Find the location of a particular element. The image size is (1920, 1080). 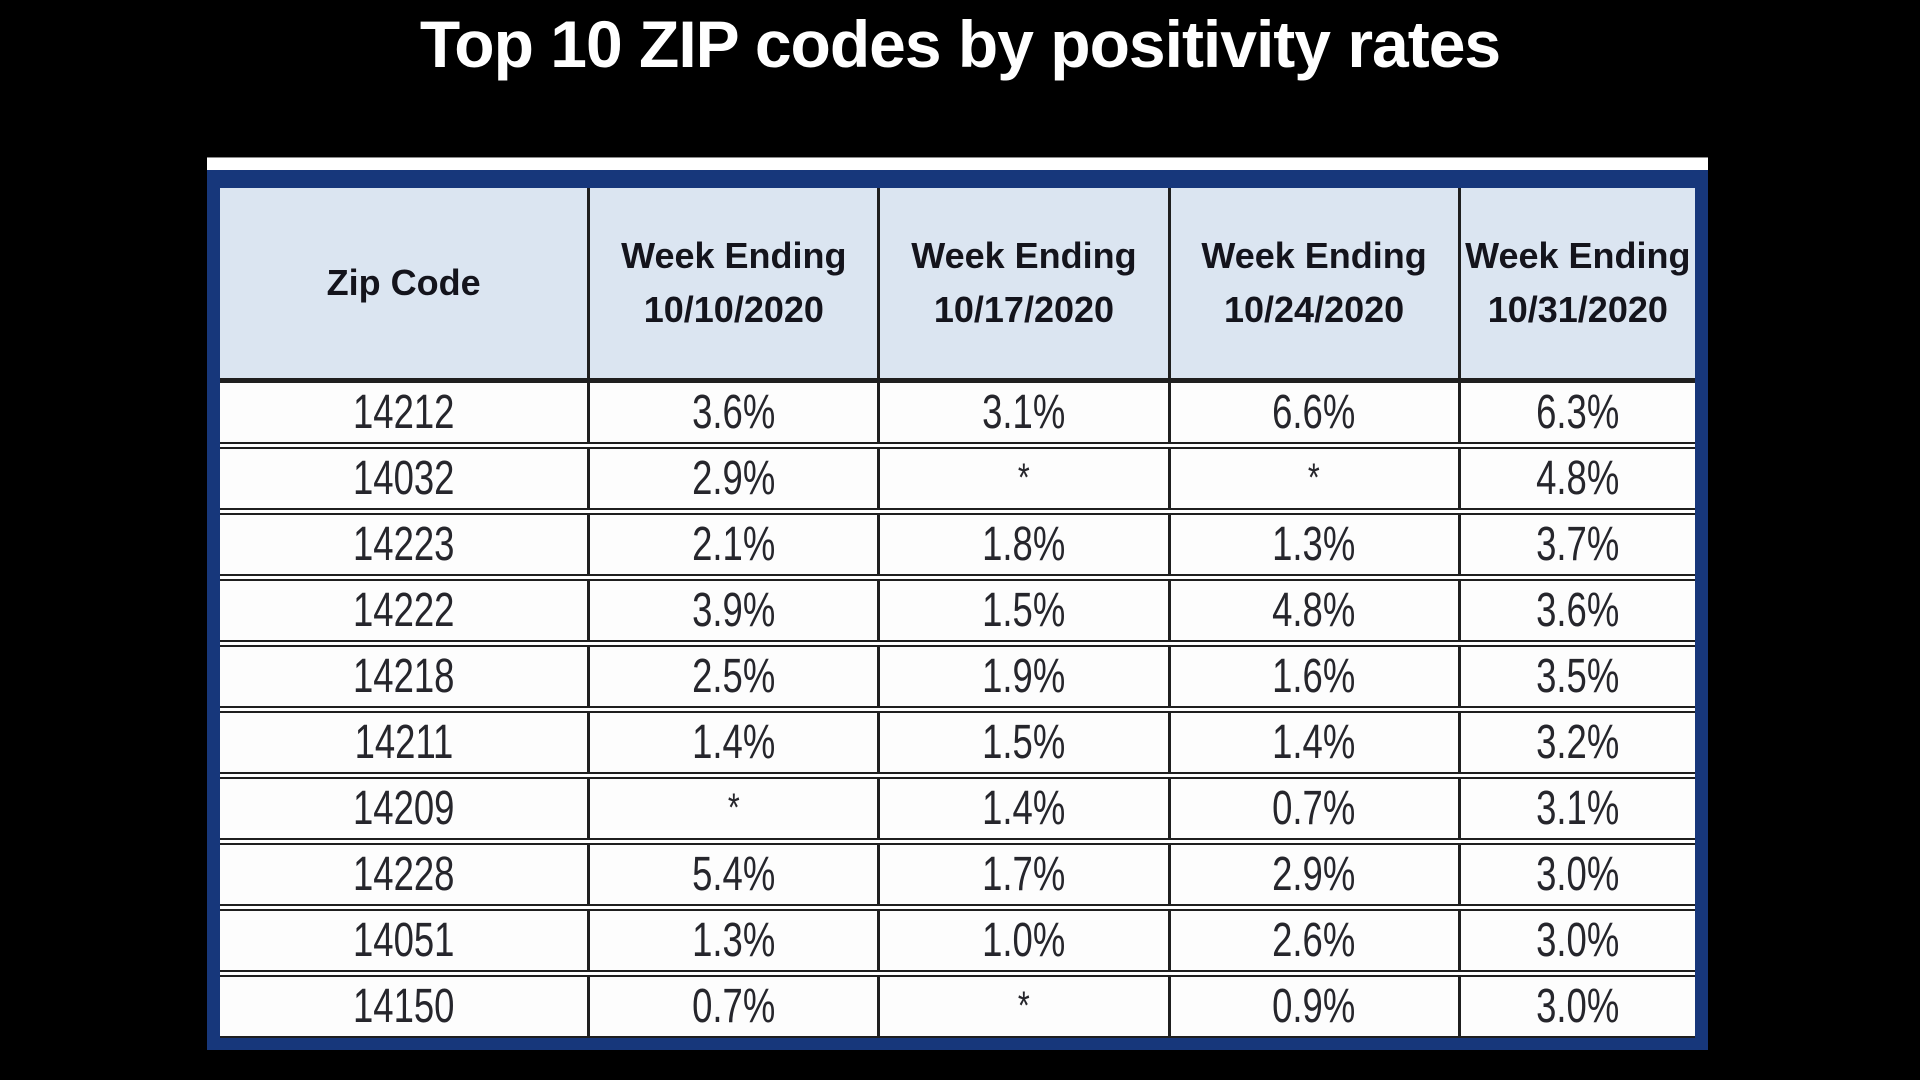

cell-text: * is located at coordinates (1024, 478).